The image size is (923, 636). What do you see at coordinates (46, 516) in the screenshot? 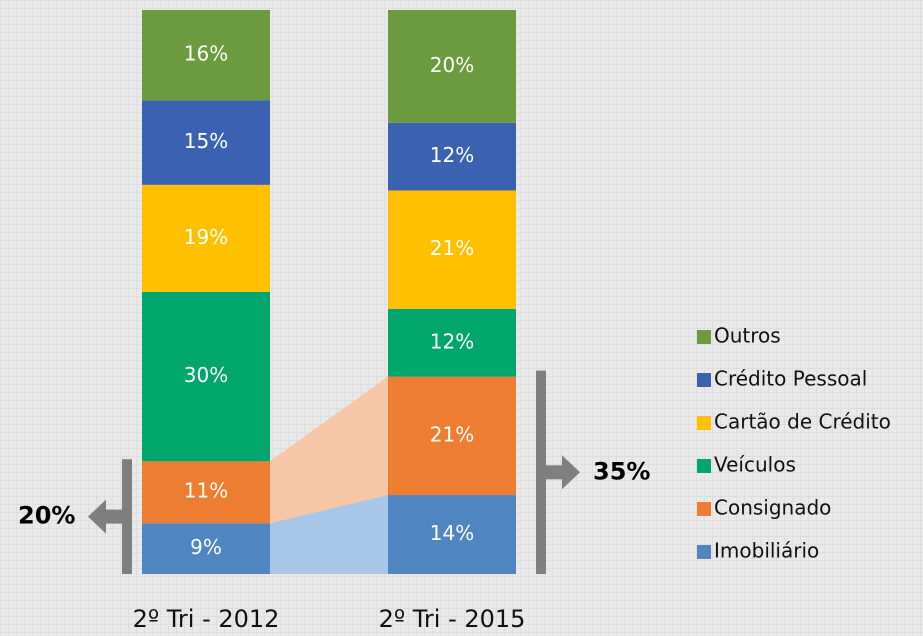
I see `annotation: 20%` at bounding box center [46, 516].